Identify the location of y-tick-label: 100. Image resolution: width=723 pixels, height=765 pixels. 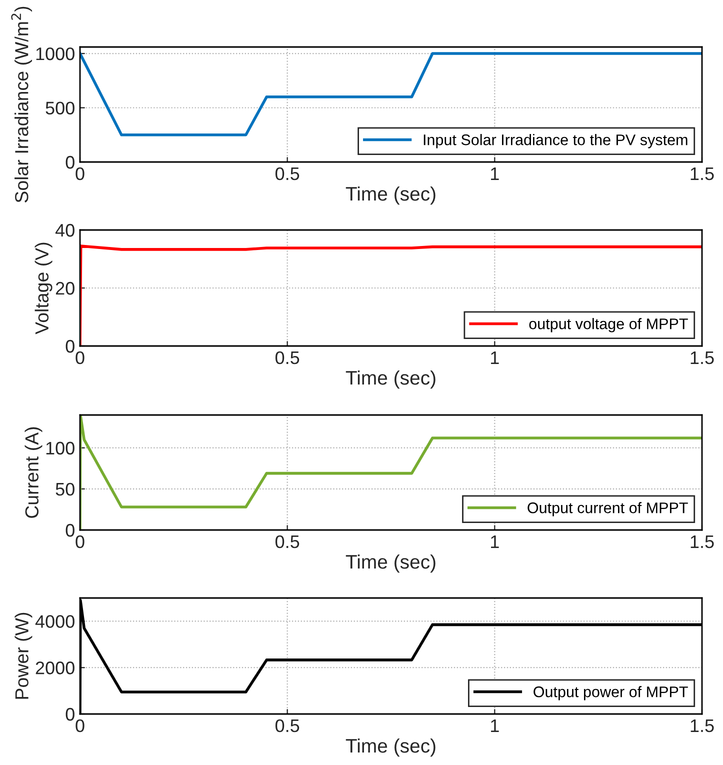
(60, 448).